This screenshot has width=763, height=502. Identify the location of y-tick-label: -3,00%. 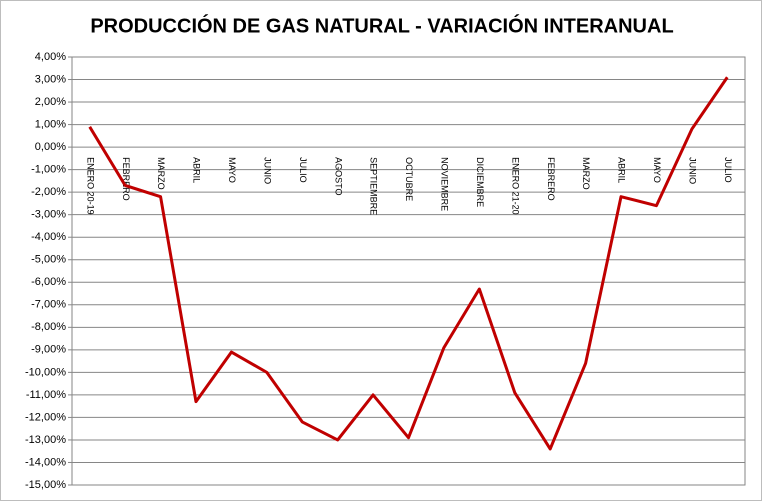
(48, 215).